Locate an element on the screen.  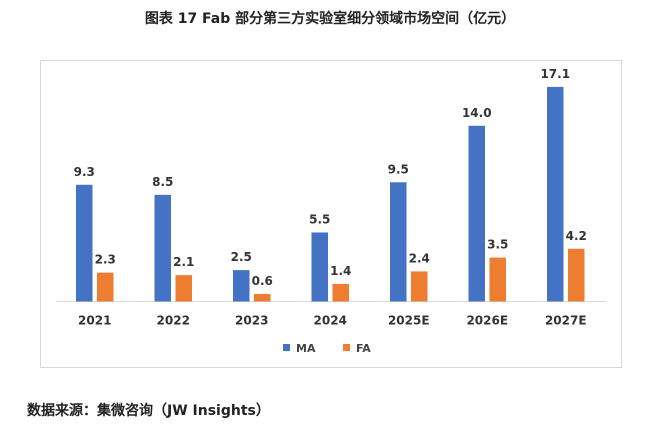
data-label: 1.4 is located at coordinates (340, 271).